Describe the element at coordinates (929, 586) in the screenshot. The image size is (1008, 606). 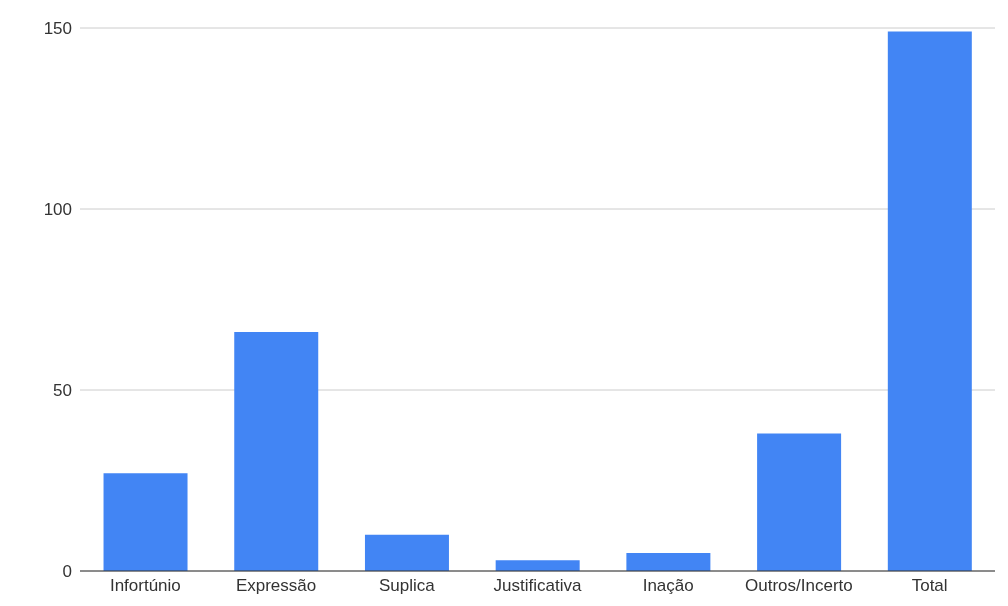
I see `x-tick-label: Total` at that location.